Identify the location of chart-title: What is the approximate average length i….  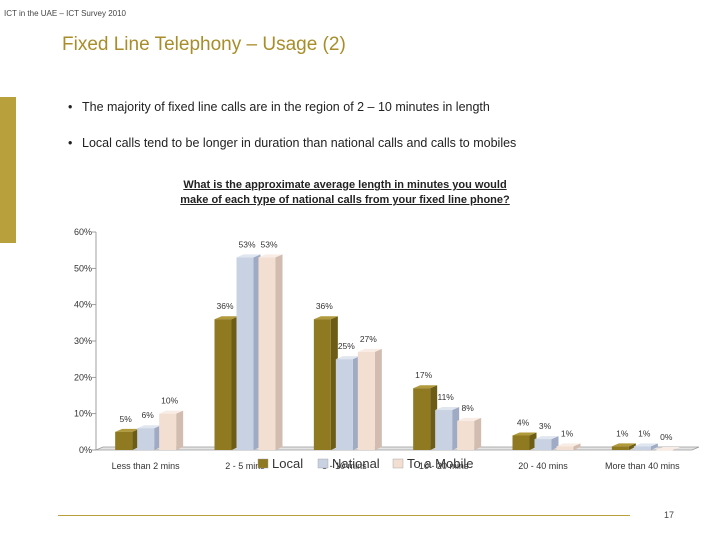
(345, 193).